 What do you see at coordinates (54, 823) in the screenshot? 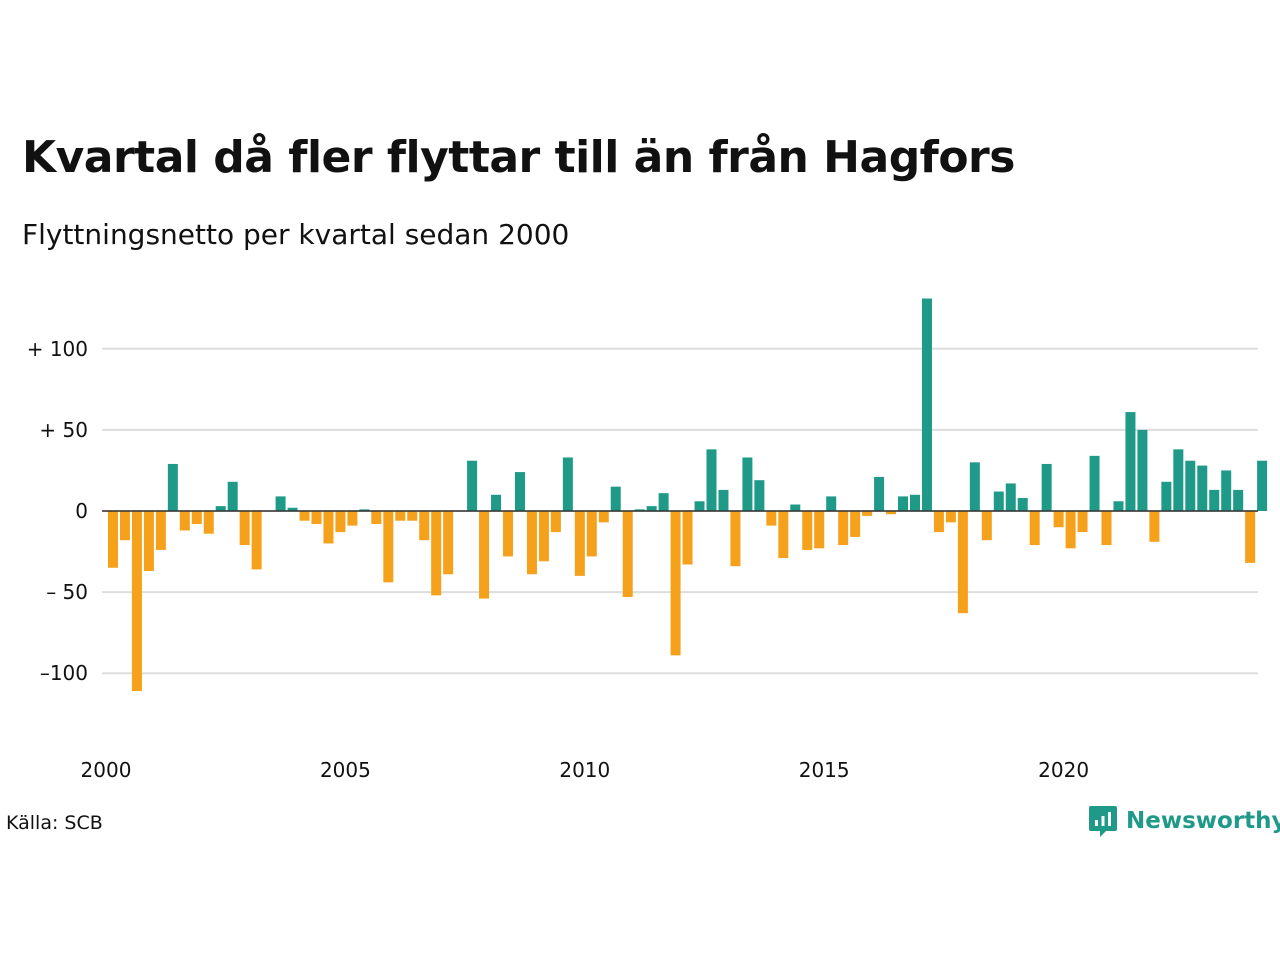
I see `source-note: Källa: SCB` at bounding box center [54, 823].